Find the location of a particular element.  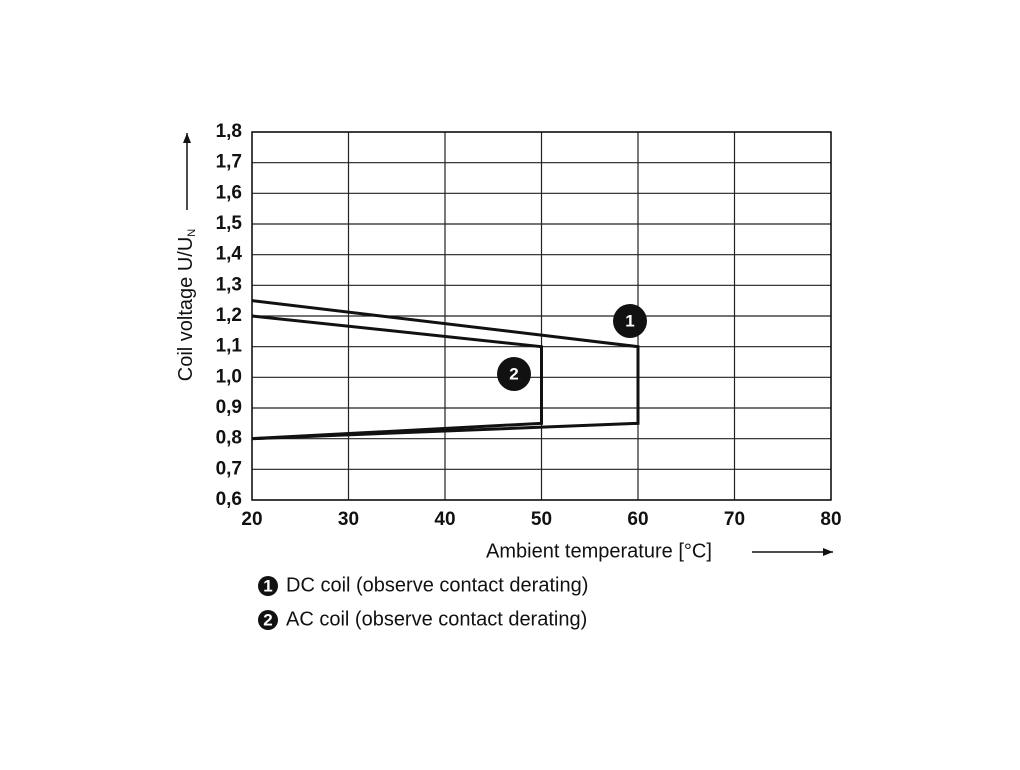

y-axis-title-group: Coil voltage U/UN is located at coordinates (186, 305).